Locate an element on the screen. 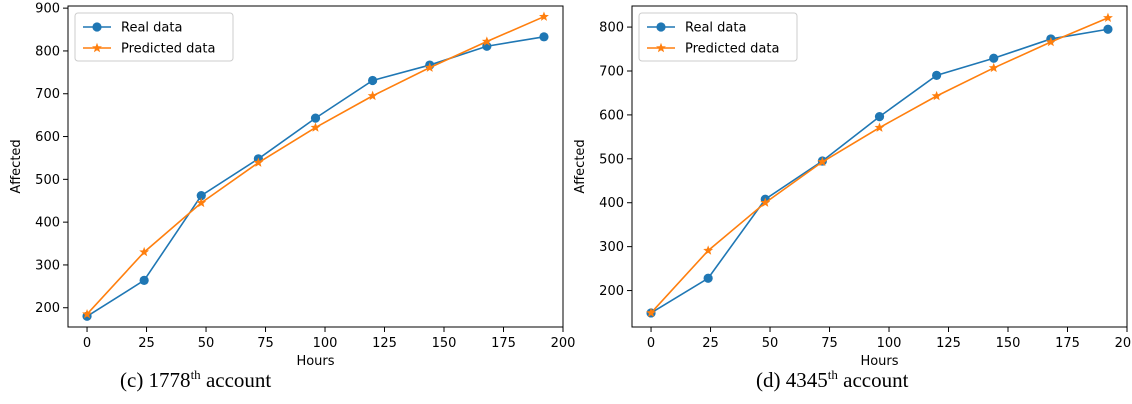 The width and height of the screenshot is (1132, 404). caption-right: (d) 4345th account is located at coordinates (832, 380).